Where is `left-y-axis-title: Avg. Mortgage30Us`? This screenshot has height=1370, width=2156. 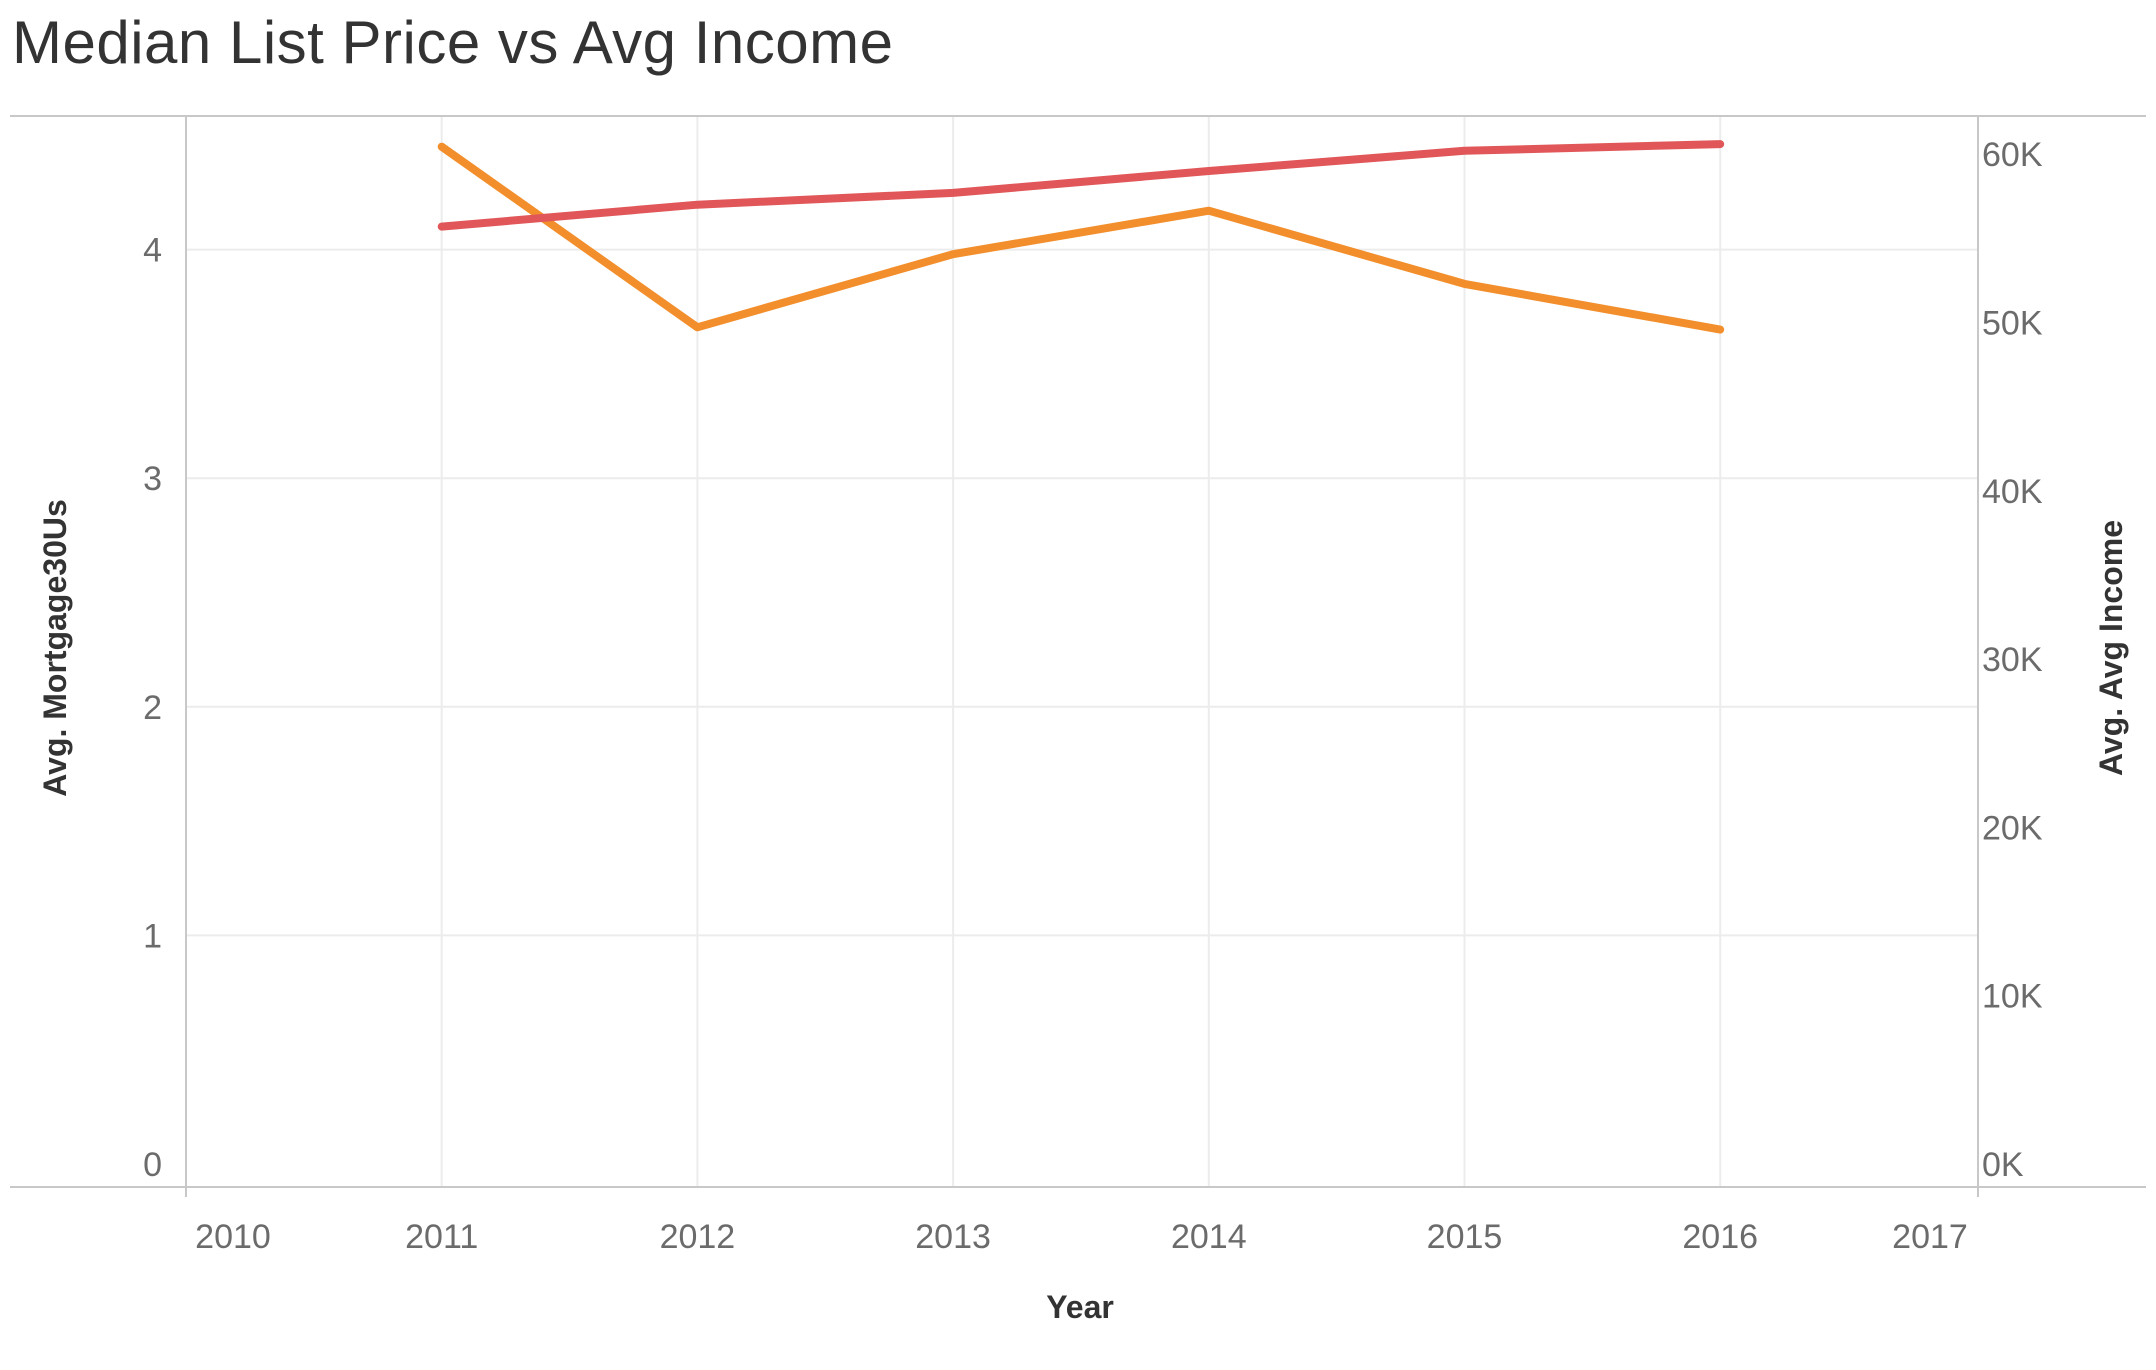 left-y-axis-title: Avg. Mortgage30Us is located at coordinates (55, 648).